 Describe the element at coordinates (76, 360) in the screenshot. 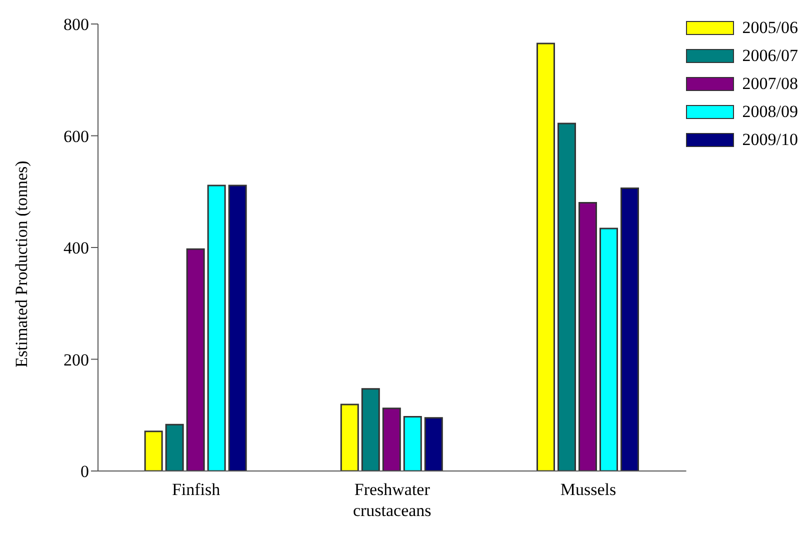

I see `y-tick-label: 200` at that location.